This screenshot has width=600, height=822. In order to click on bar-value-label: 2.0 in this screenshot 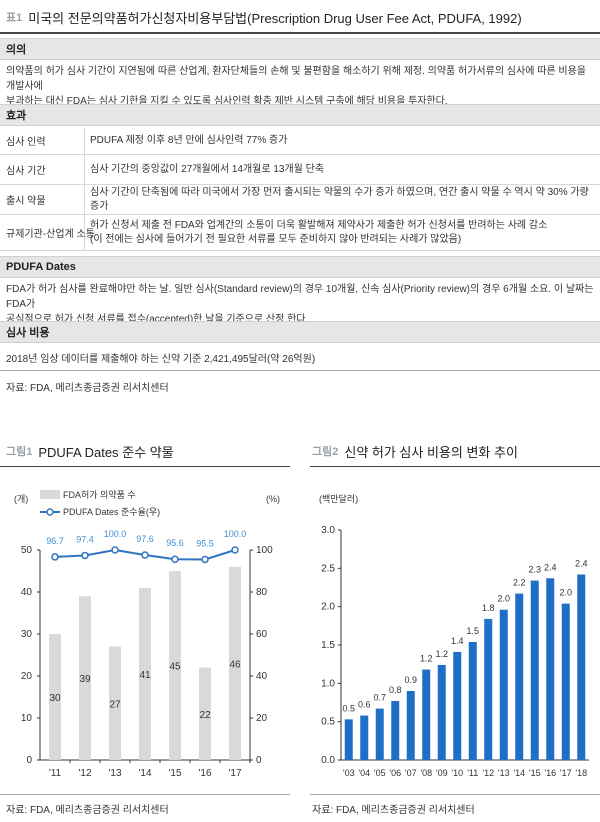, I will do `click(565, 593)`.